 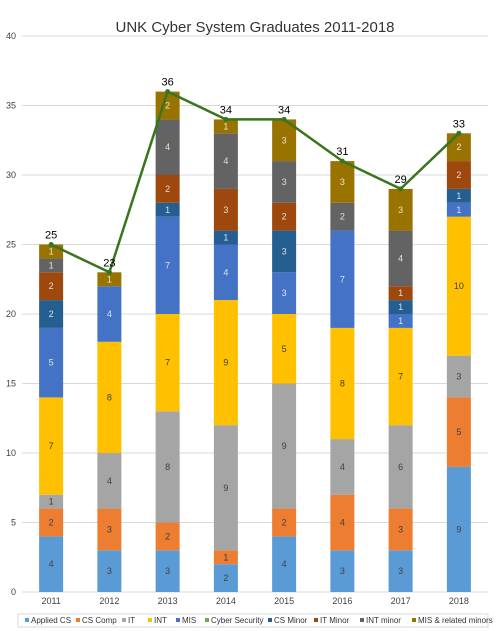 What do you see at coordinates (225, 161) in the screenshot?
I see `bar-segment-int-minor-2014` at bounding box center [225, 161].